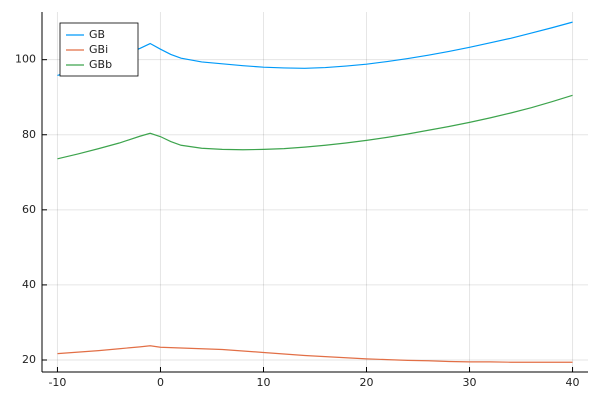  I want to click on x-tick-label: 30, so click(470, 382).